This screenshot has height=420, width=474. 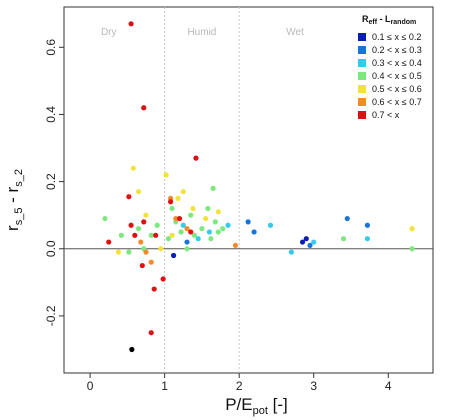 What do you see at coordinates (51, 181) in the screenshot?
I see `y-tick-label: 0.2` at bounding box center [51, 181].